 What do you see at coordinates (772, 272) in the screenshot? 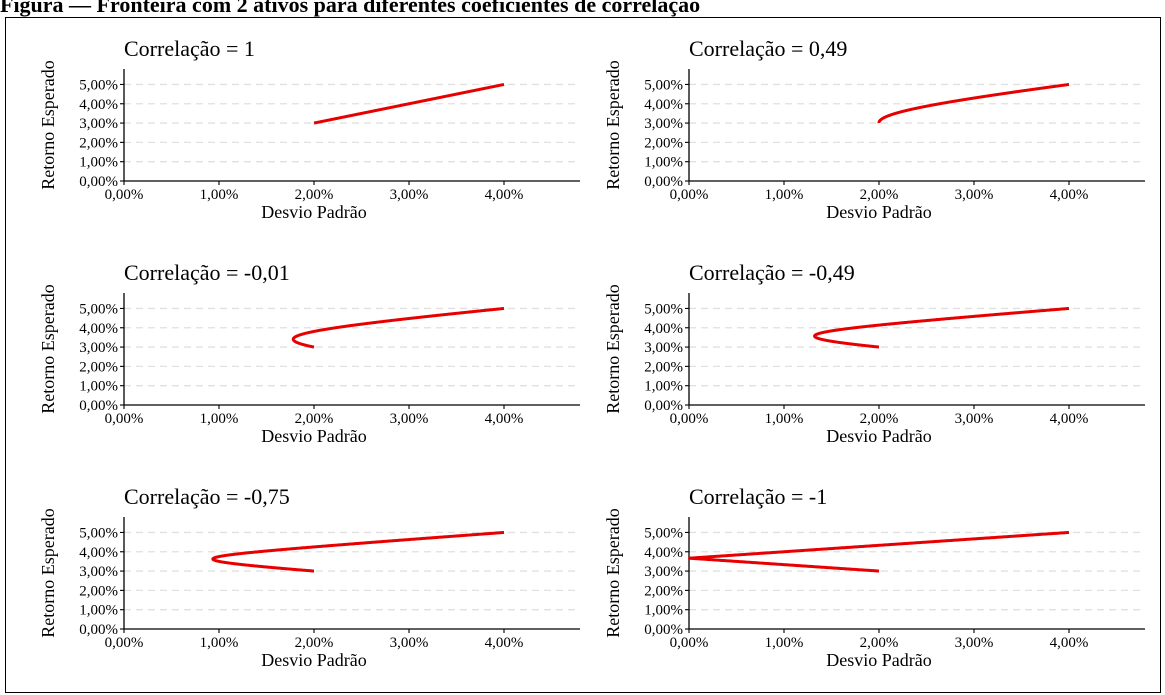
I see `chart-title: Correlação = -0,49` at bounding box center [772, 272].